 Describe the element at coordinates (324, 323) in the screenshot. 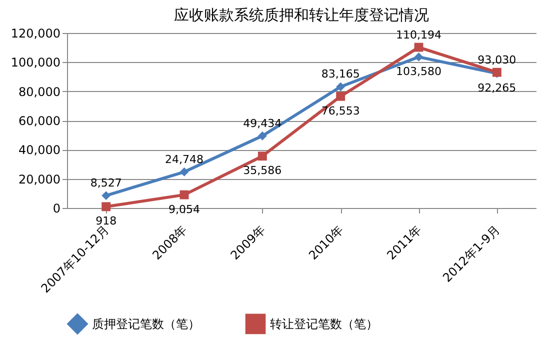

I see `legend-label: 转让登记笔数（笔）` at that location.